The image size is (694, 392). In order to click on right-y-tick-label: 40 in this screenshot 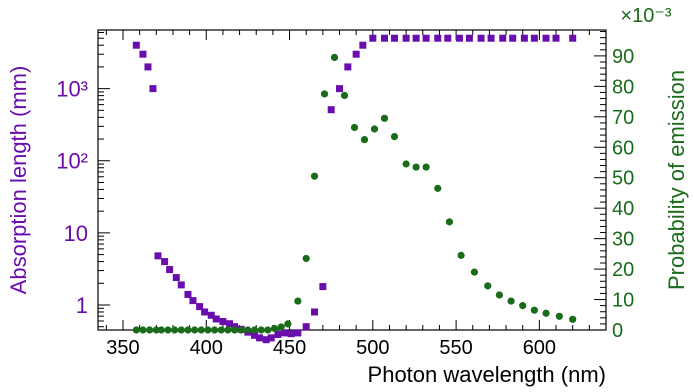, I will do `click(623, 209)`.